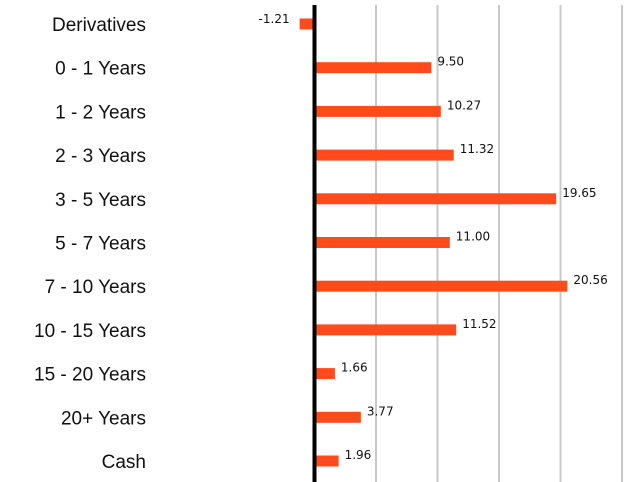 The height and width of the screenshot is (482, 641). Describe the element at coordinates (274, 19) in the screenshot. I see `value-label: -1.21` at that location.